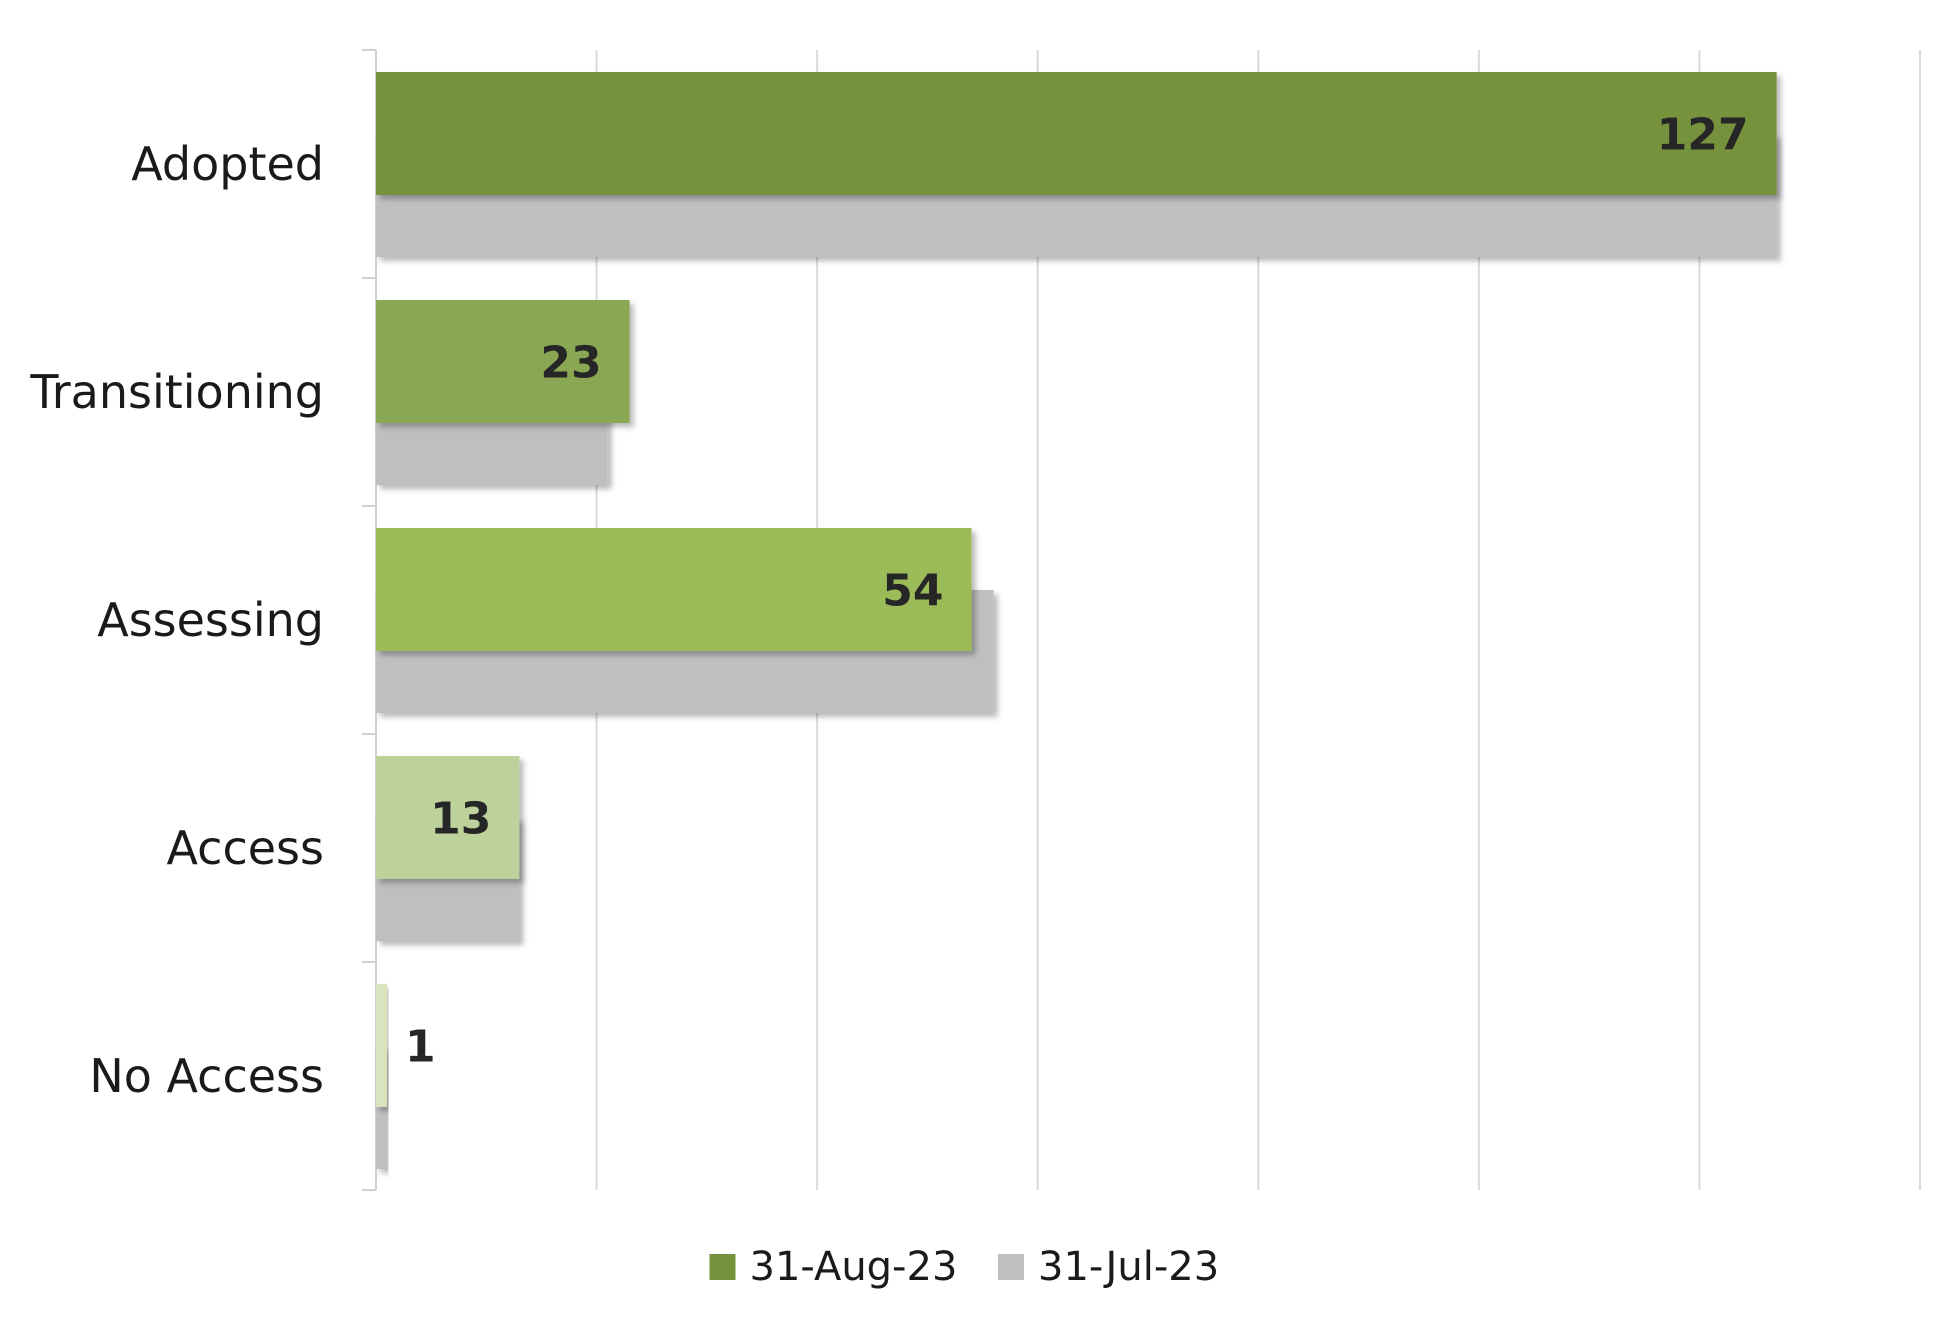 This screenshot has height=1344, width=1949. Describe the element at coordinates (420, 1047) in the screenshot. I see `data-label: 1` at that location.